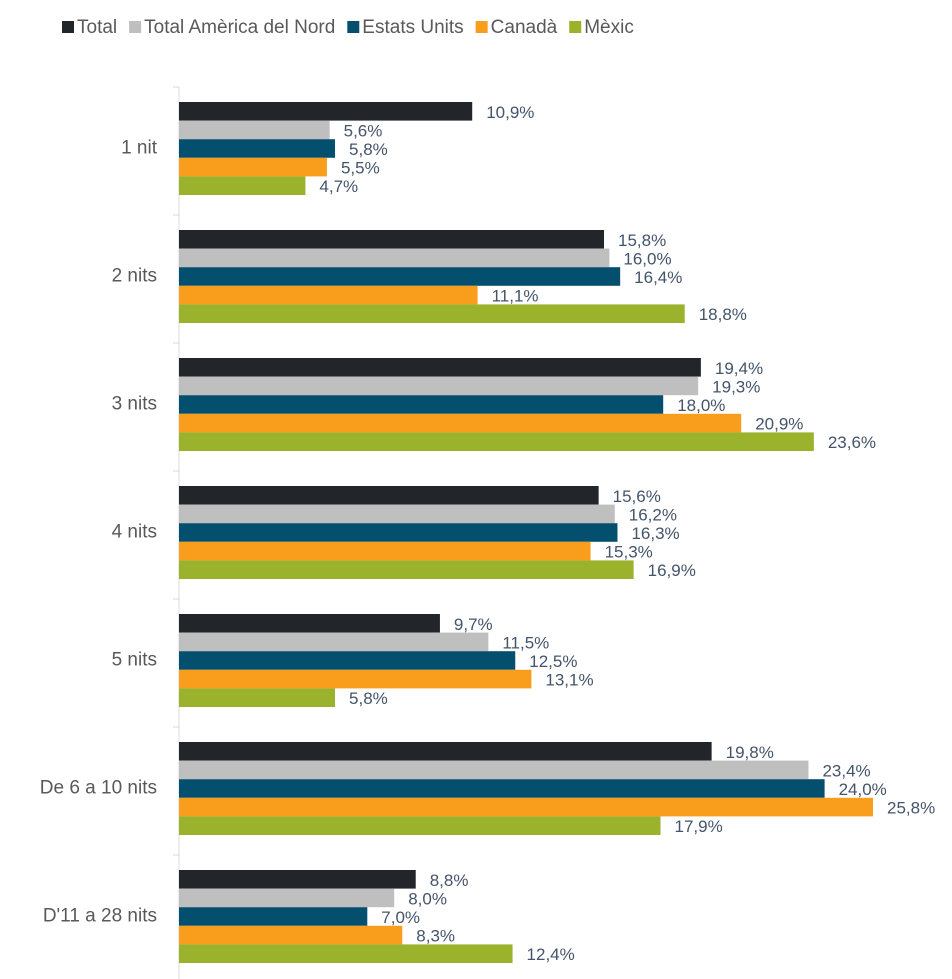  Describe the element at coordinates (515, 296) in the screenshot. I see `value-label: 11,1%` at that location.